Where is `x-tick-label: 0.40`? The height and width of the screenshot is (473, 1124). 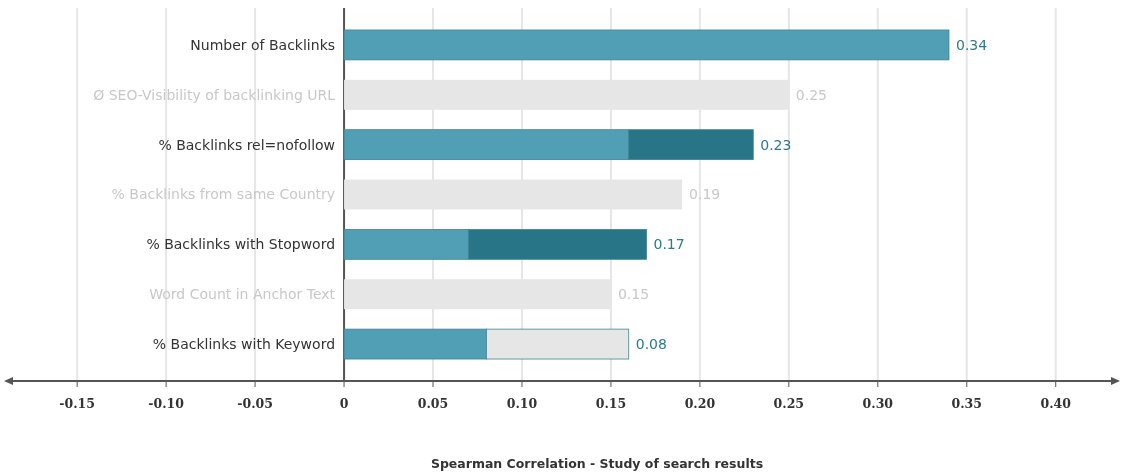 x-tick-label: 0.40 is located at coordinates (1056, 403).